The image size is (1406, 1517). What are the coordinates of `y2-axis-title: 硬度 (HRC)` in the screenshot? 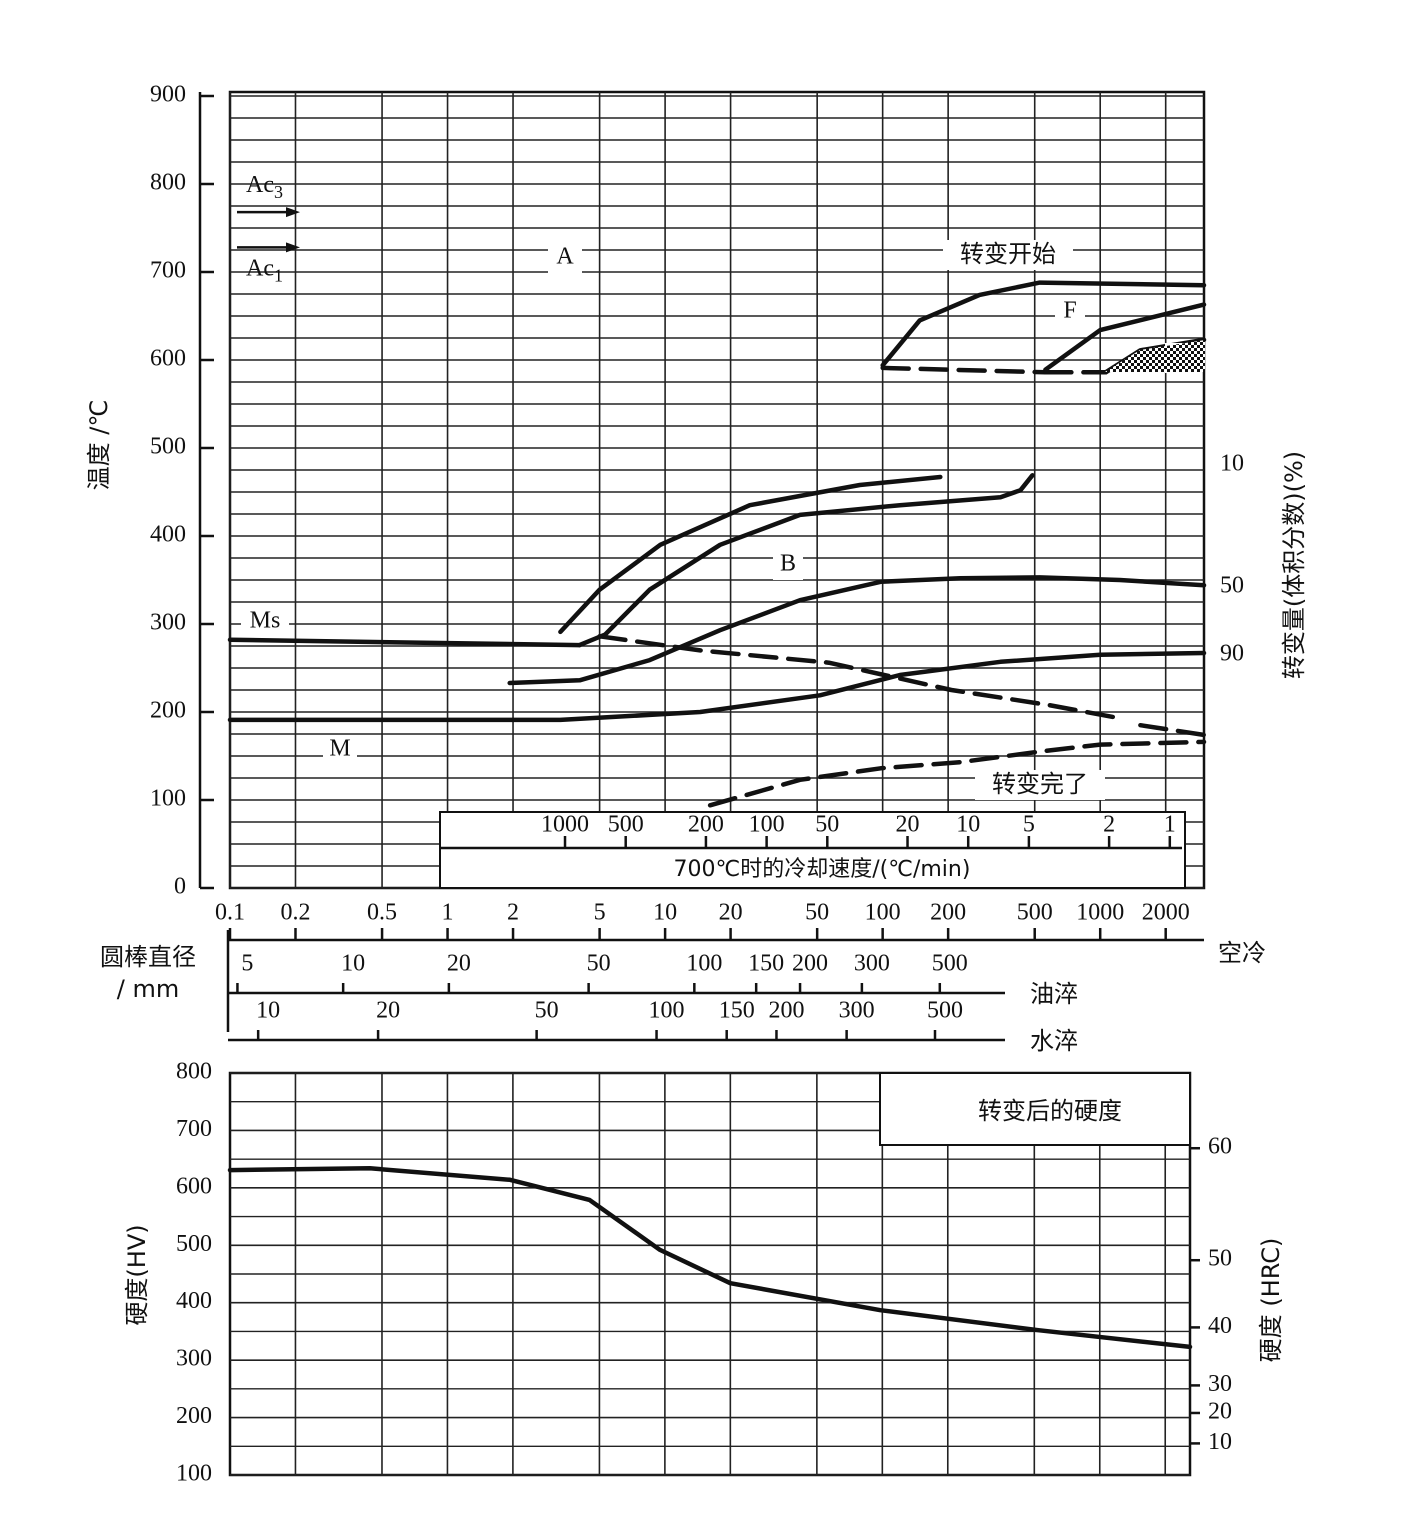 It's located at (1271, 1300).